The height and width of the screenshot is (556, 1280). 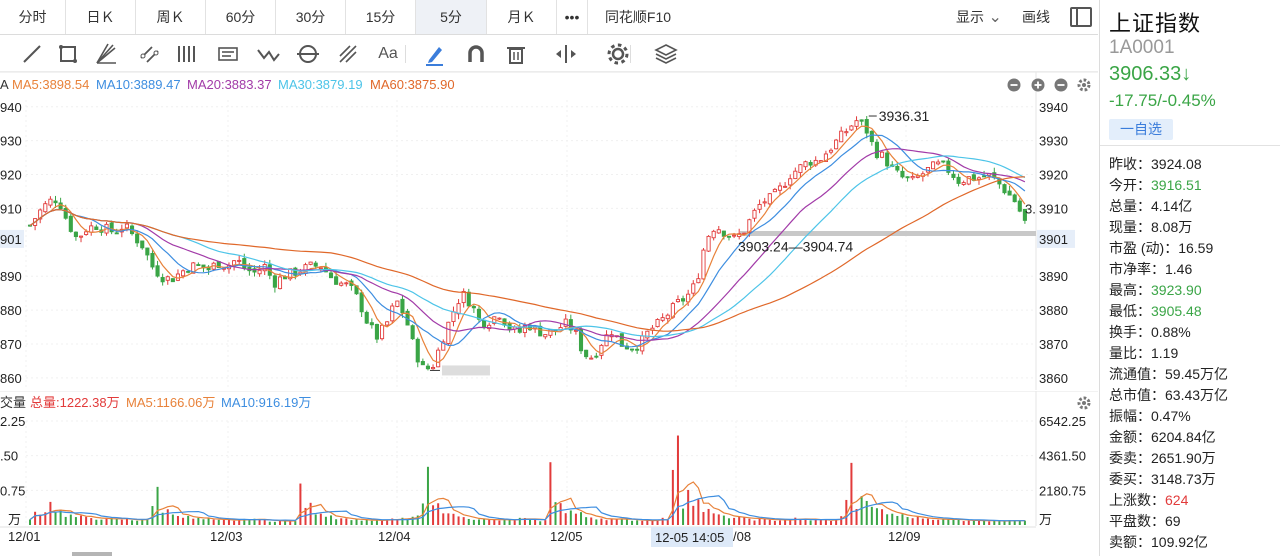 I want to click on tab-4: 60分, so click(x=241, y=17).